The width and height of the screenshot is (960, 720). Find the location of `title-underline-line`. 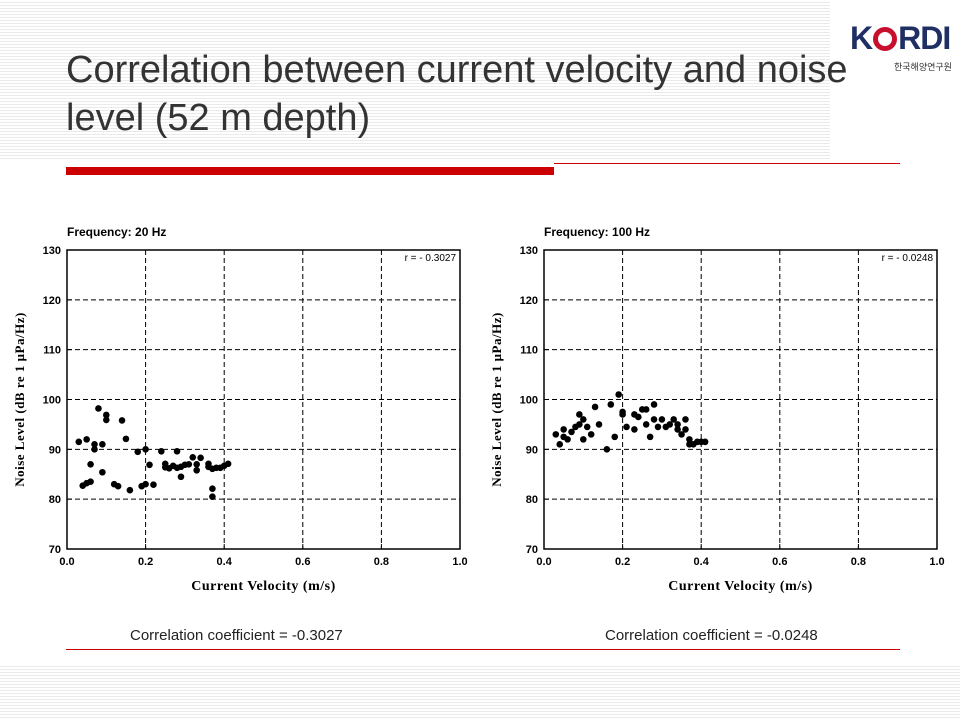

title-underline-line is located at coordinates (727, 163).